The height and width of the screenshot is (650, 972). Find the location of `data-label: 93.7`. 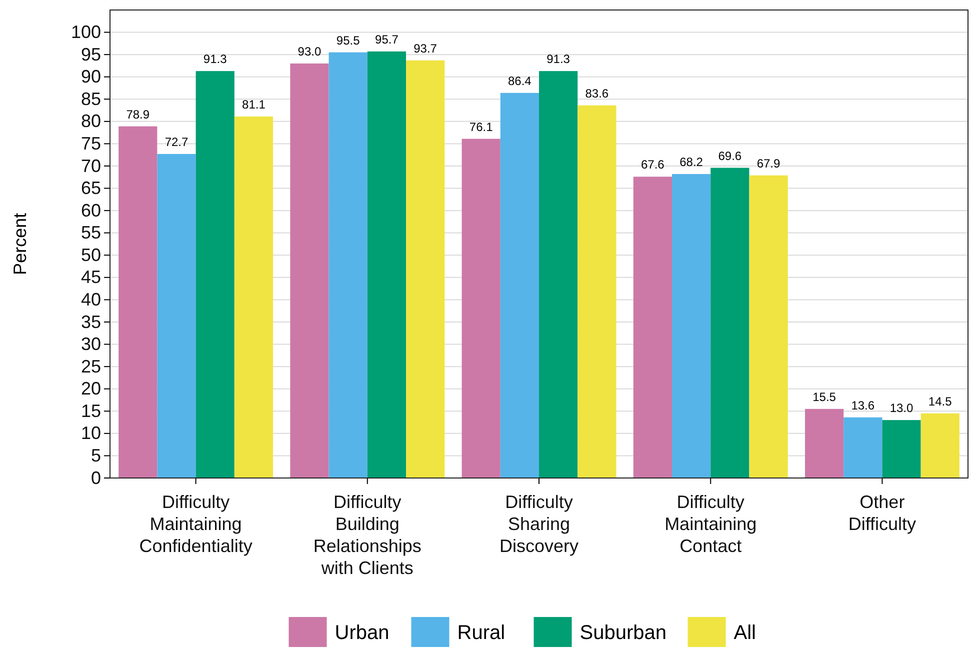

data-label: 93.7 is located at coordinates (426, 48).